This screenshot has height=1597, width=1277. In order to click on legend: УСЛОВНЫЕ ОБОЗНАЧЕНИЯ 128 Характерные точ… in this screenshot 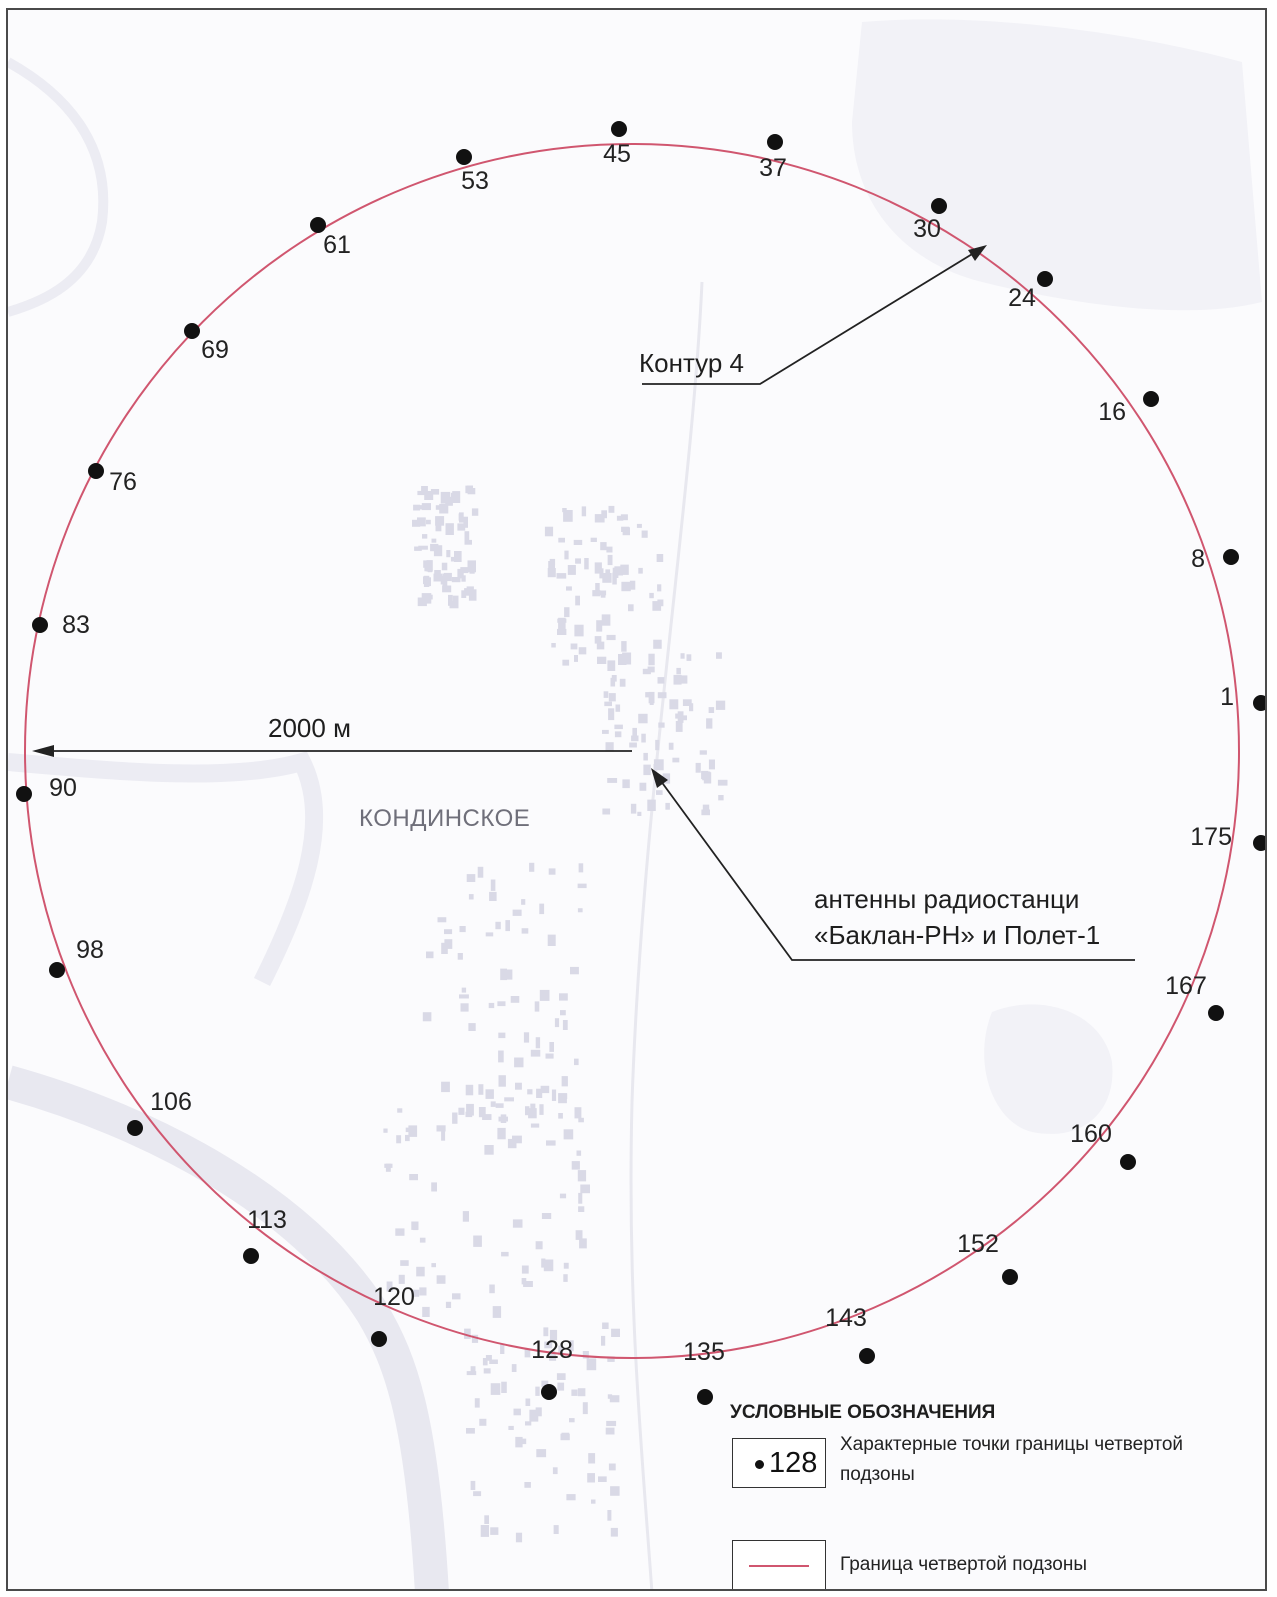, I will do `click(992, 1495)`.